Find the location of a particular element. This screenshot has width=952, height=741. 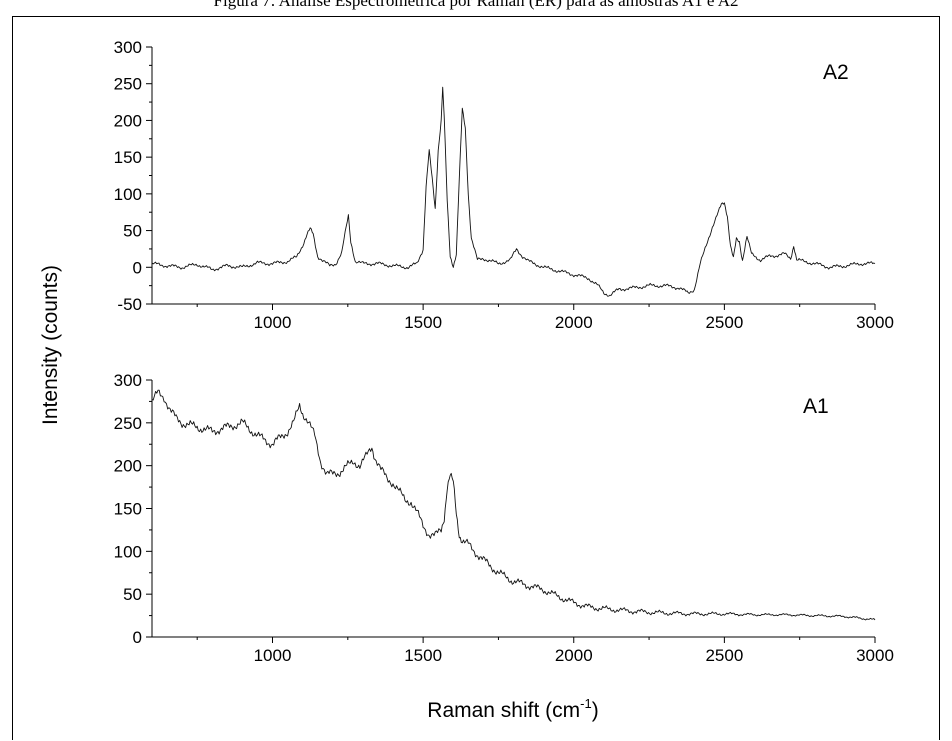

x-axis-label: Raman shift (cm-1) is located at coordinates (512, 709).